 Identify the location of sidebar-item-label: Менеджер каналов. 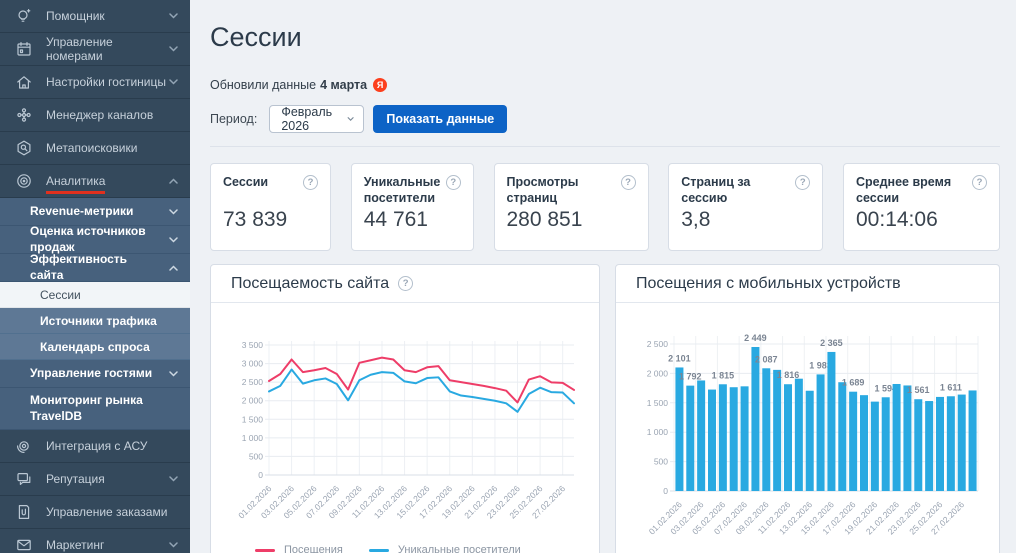
(100, 115).